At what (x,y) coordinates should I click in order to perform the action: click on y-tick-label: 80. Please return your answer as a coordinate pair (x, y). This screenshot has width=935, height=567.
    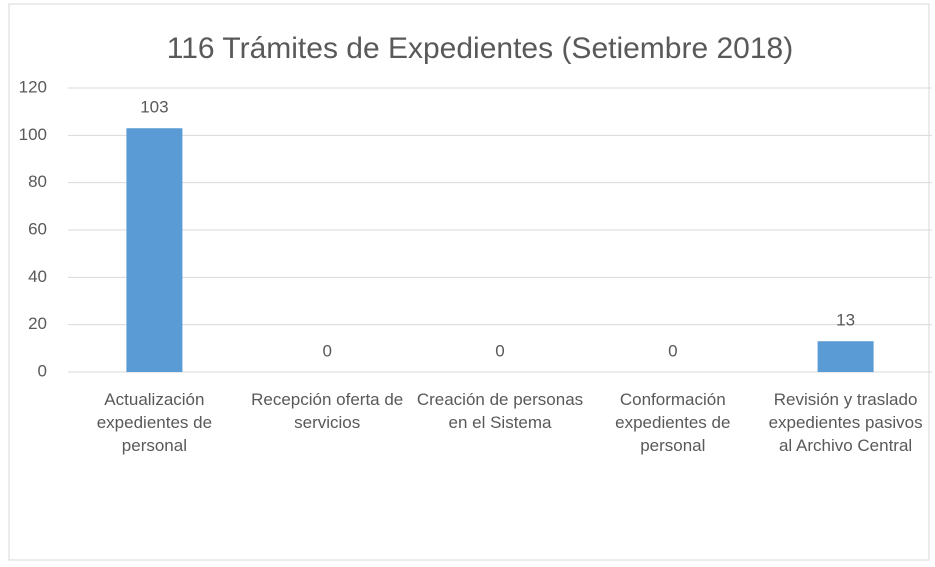
    Looking at the image, I should click on (37, 181).